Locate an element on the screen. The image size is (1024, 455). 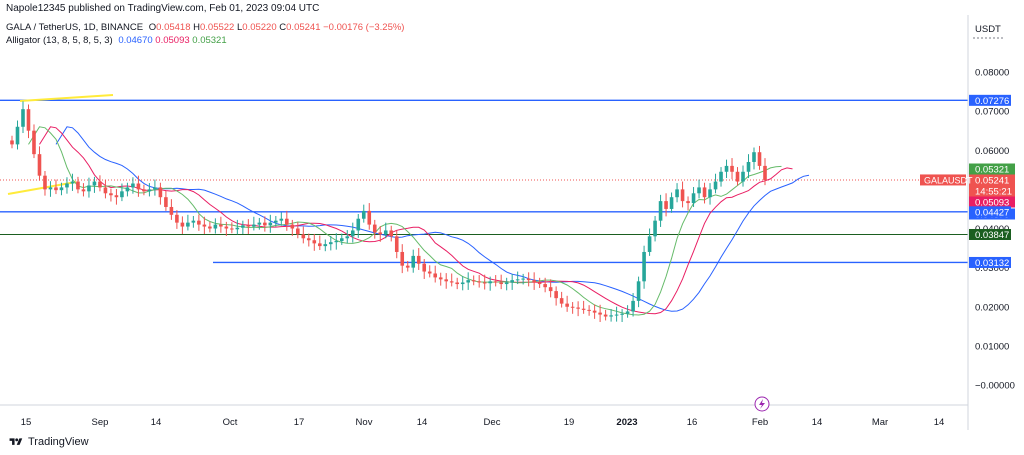
price-badge: 0.05241 is located at coordinates (992, 180).